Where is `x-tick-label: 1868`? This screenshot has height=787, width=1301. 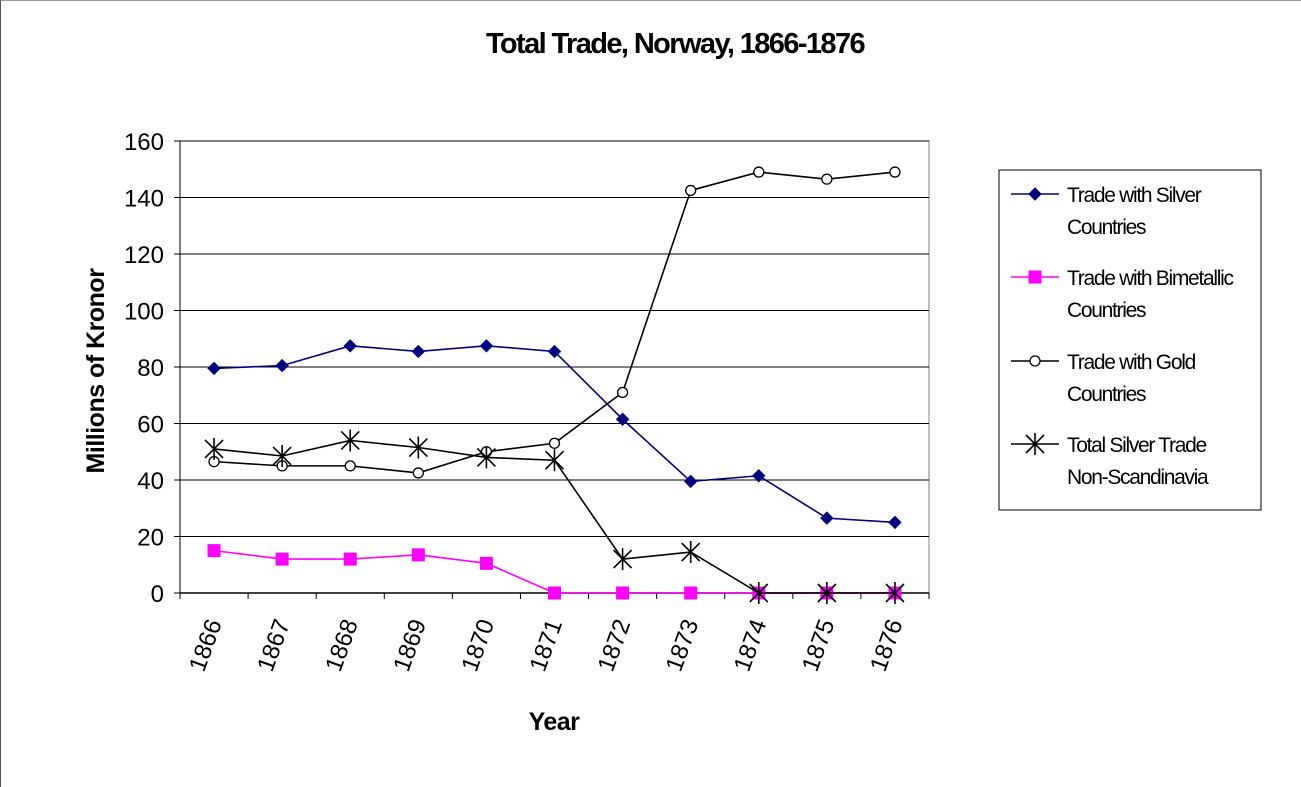
x-tick-label: 1868 is located at coordinates (342, 645).